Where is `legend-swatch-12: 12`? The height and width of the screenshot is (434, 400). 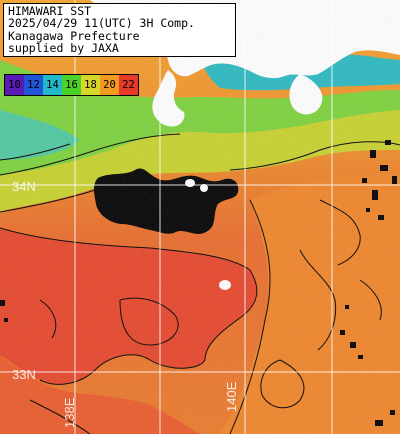
legend-swatch-12: 12 is located at coordinates (33, 85).